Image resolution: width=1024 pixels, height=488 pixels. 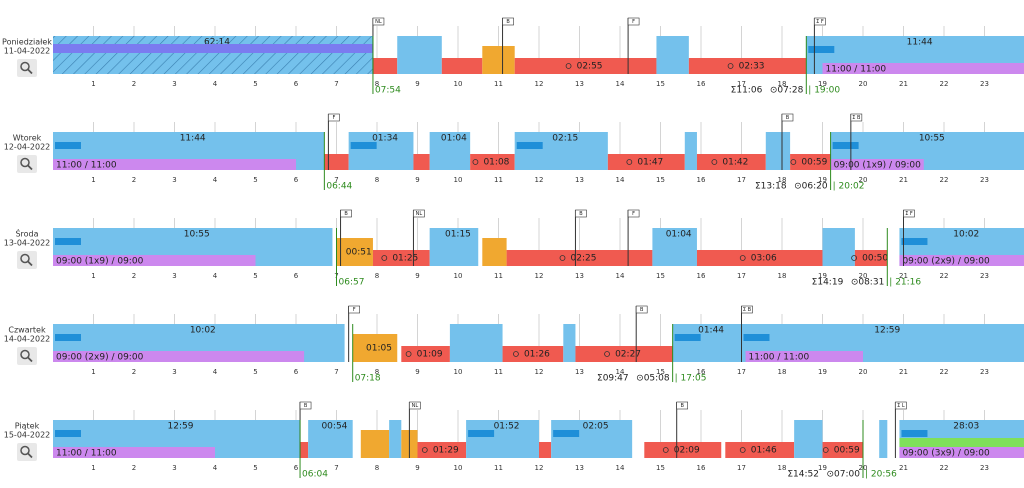 What do you see at coordinates (430, 355) in the screenshot?
I see `segment-label: 01:09` at bounding box center [430, 355].